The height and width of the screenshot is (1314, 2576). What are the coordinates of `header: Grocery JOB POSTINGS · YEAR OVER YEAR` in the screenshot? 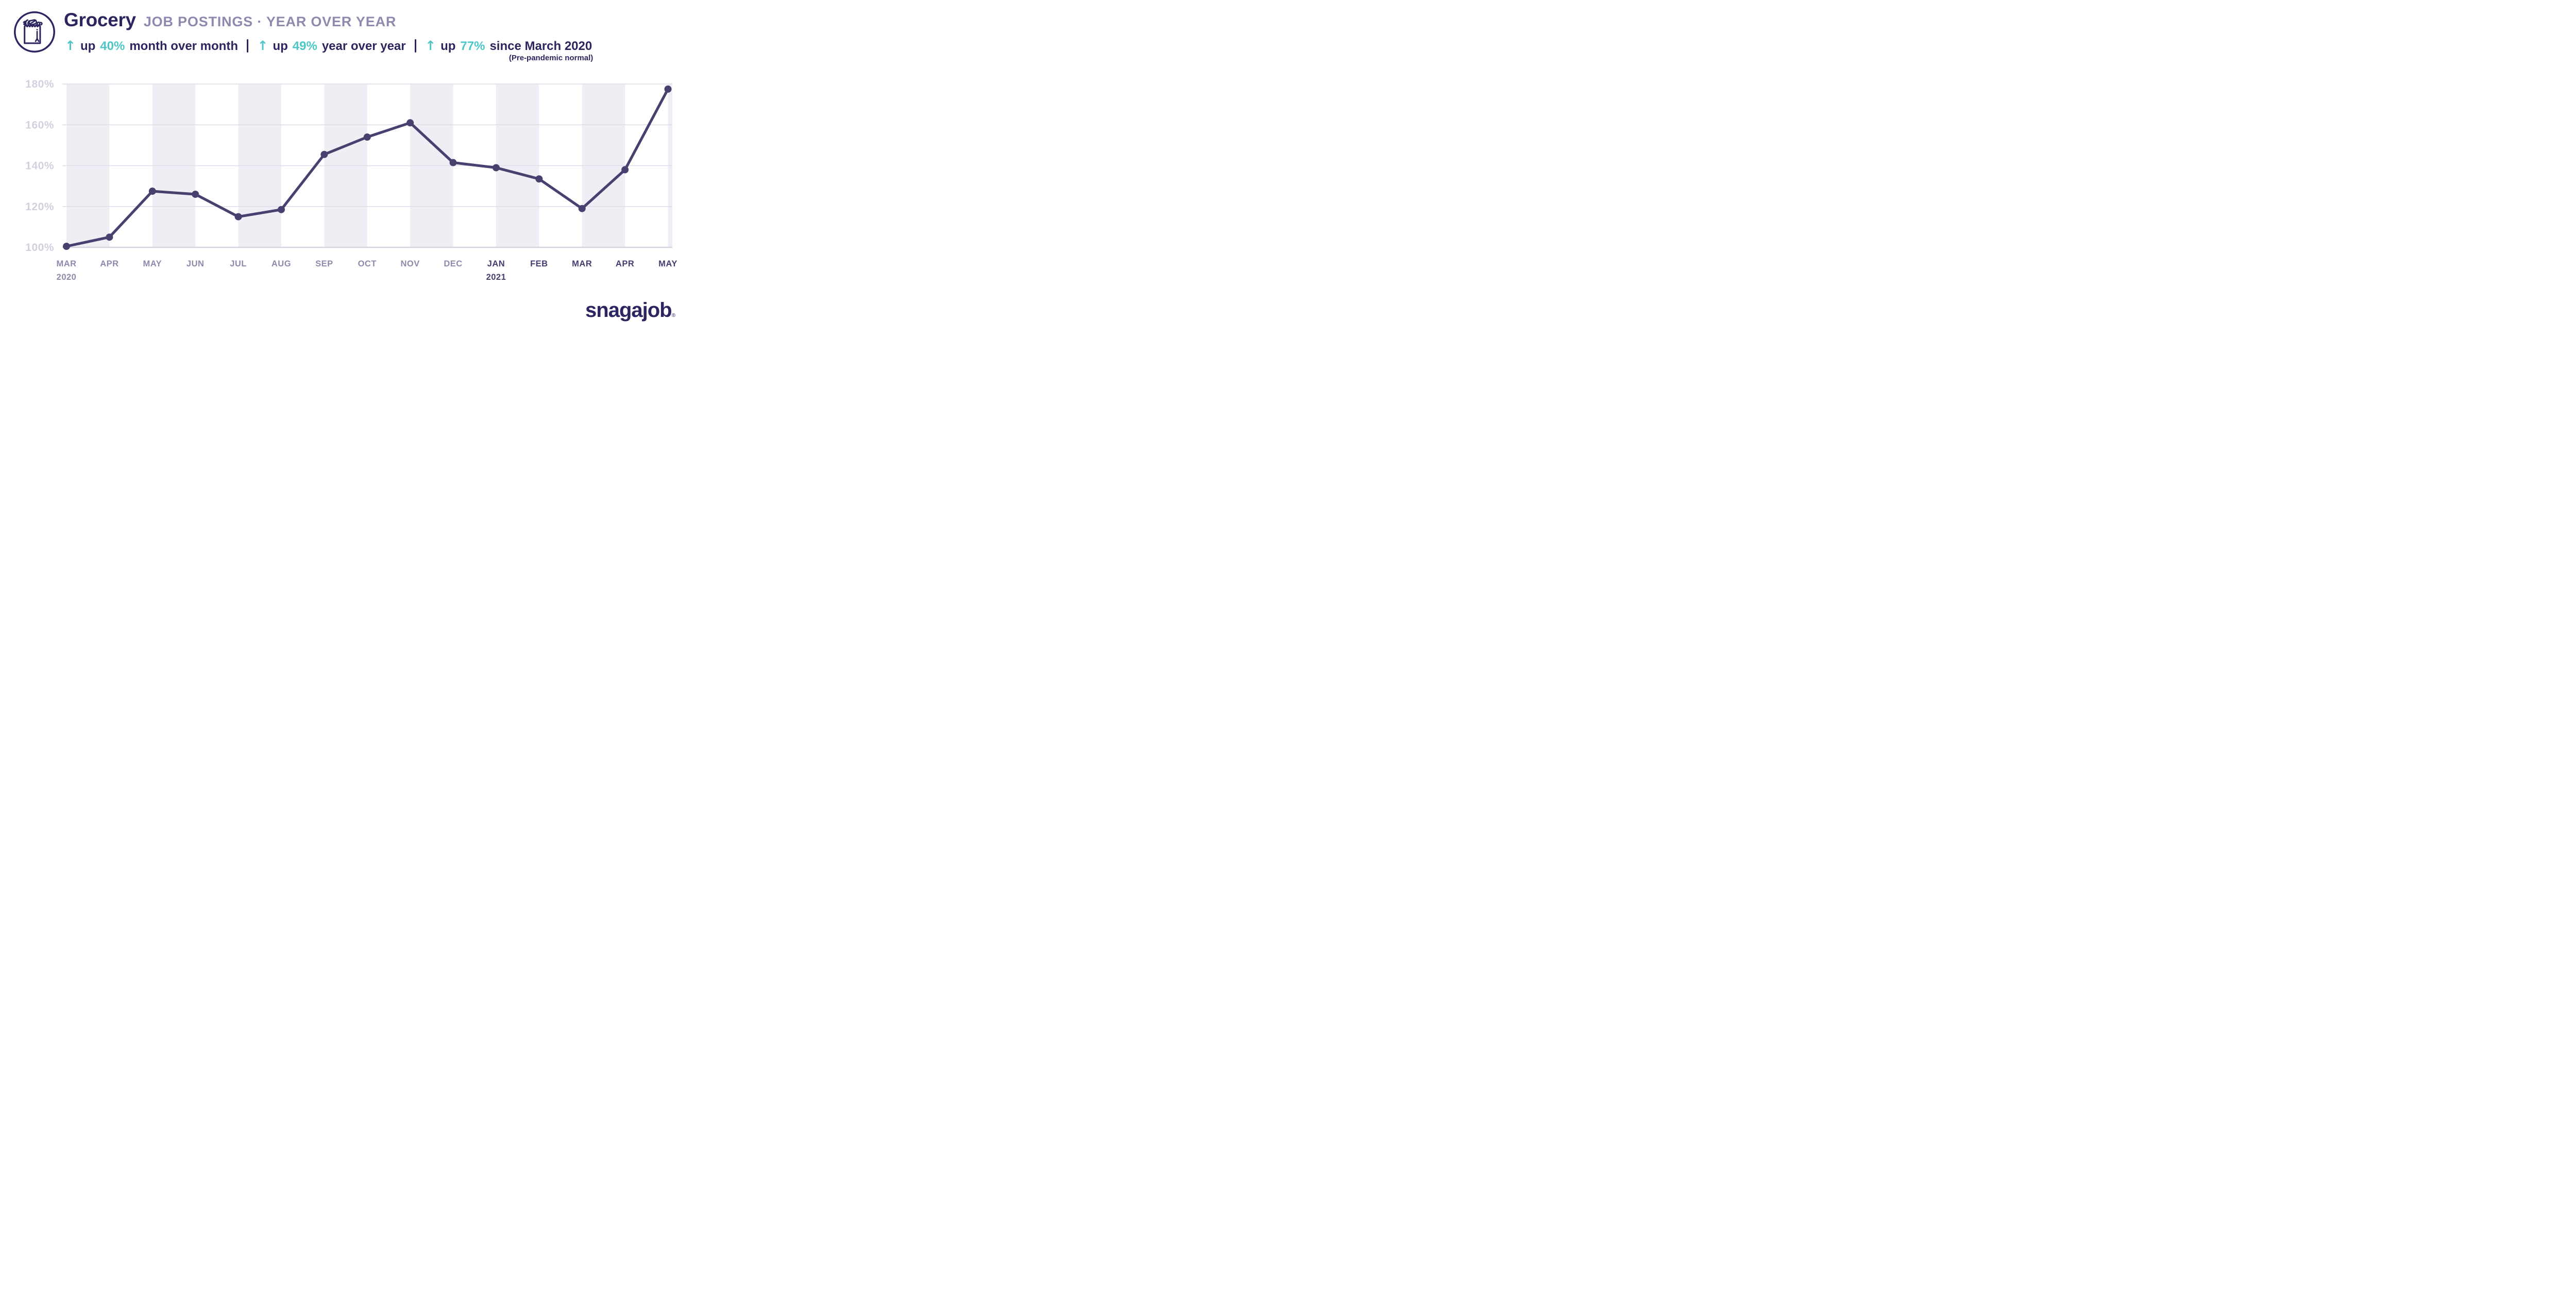 It's located at (230, 20).